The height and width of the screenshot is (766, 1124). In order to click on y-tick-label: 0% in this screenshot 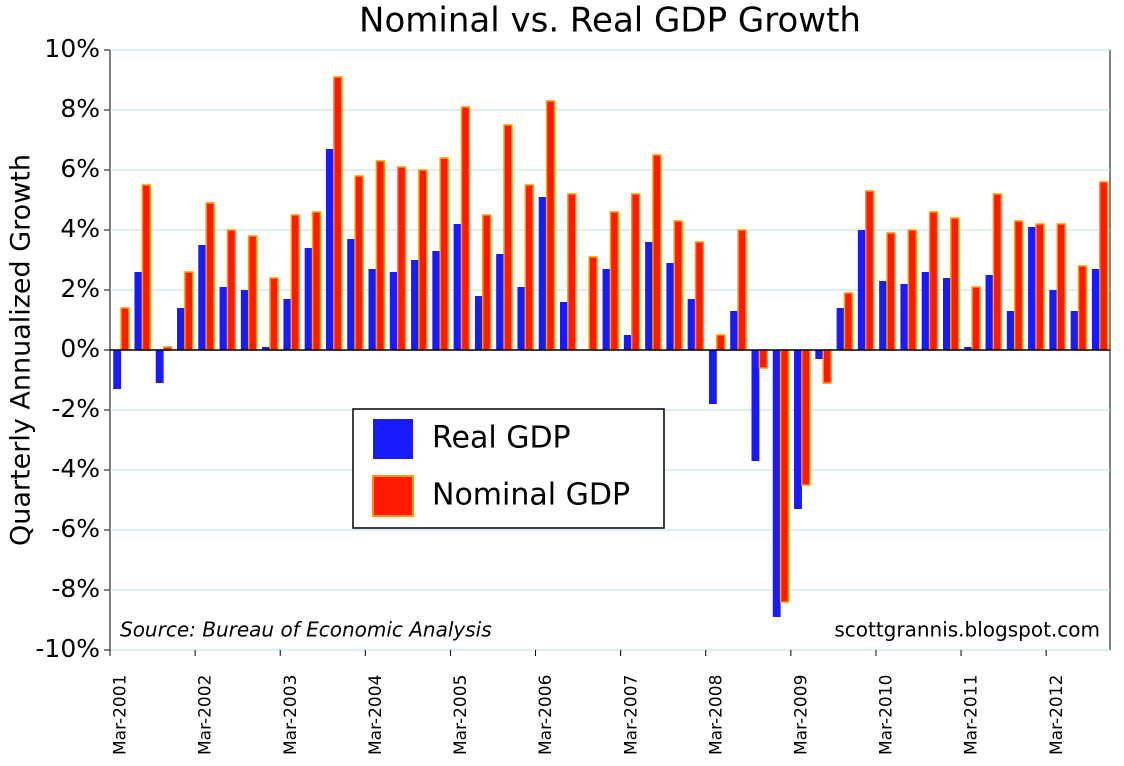, I will do `click(80, 348)`.